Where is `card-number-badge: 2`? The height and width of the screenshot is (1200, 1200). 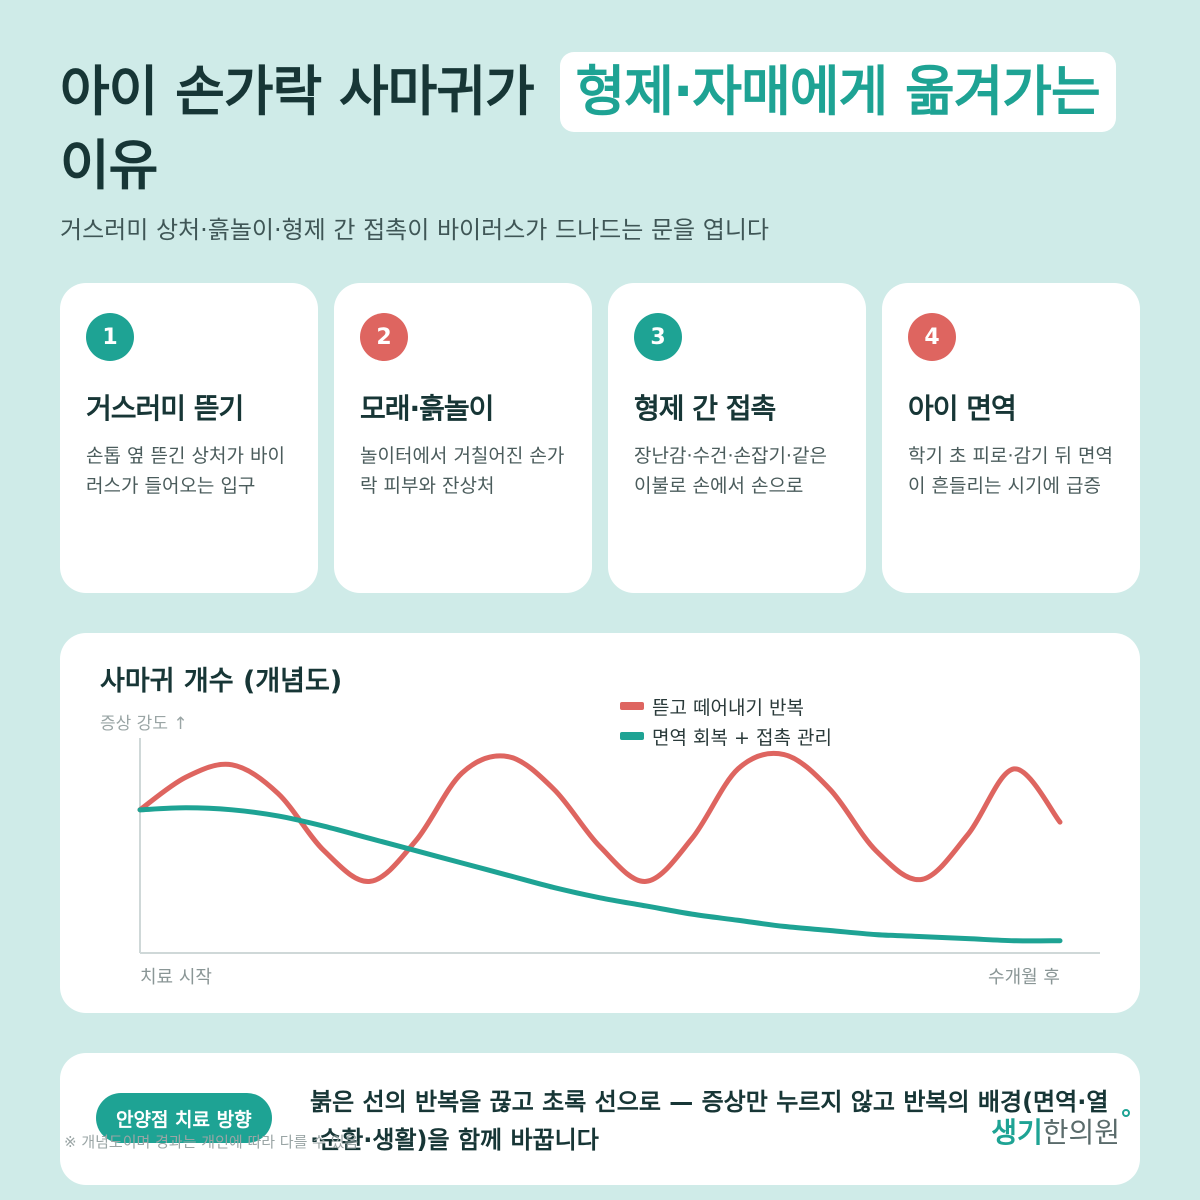 card-number-badge: 2 is located at coordinates (384, 337).